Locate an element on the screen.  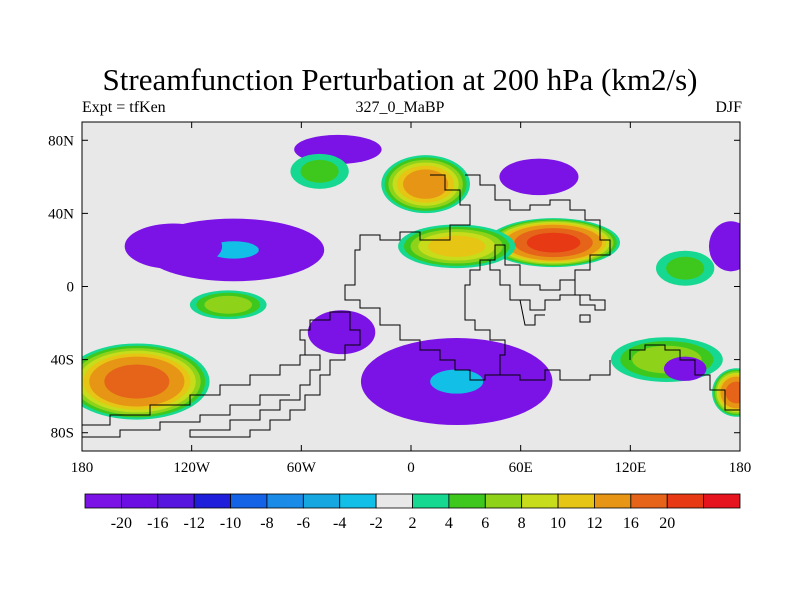
anomaly-s-atlantic-low is located at coordinates (341, 332).